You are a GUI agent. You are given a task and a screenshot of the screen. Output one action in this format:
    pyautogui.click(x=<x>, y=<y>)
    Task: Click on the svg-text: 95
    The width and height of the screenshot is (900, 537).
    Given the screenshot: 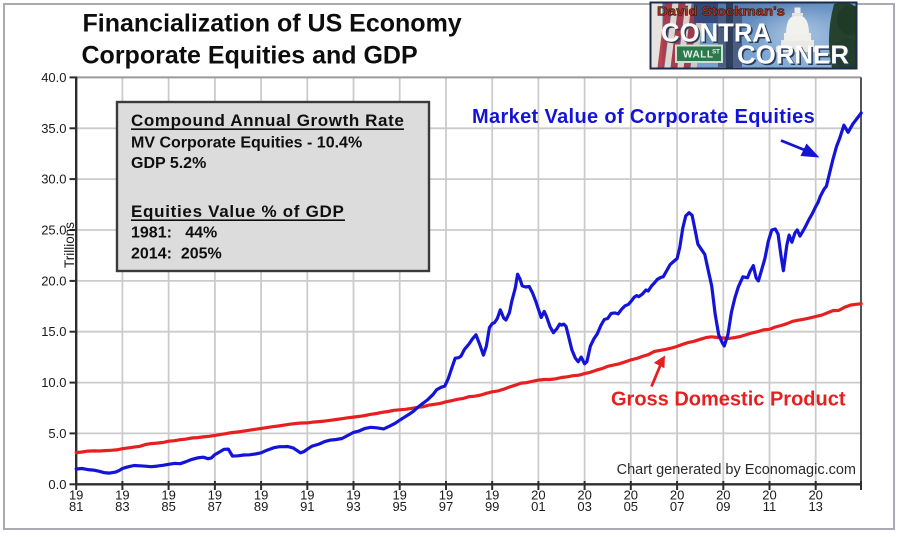 What is the action you would take?
    pyautogui.click(x=399, y=506)
    